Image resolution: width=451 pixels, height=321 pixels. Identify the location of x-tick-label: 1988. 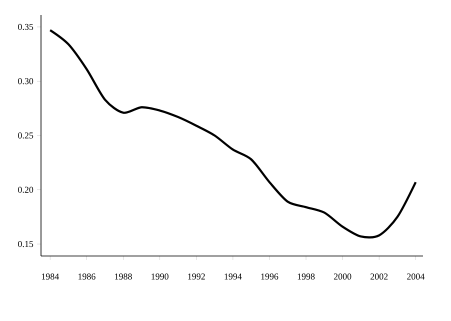
(123, 277).